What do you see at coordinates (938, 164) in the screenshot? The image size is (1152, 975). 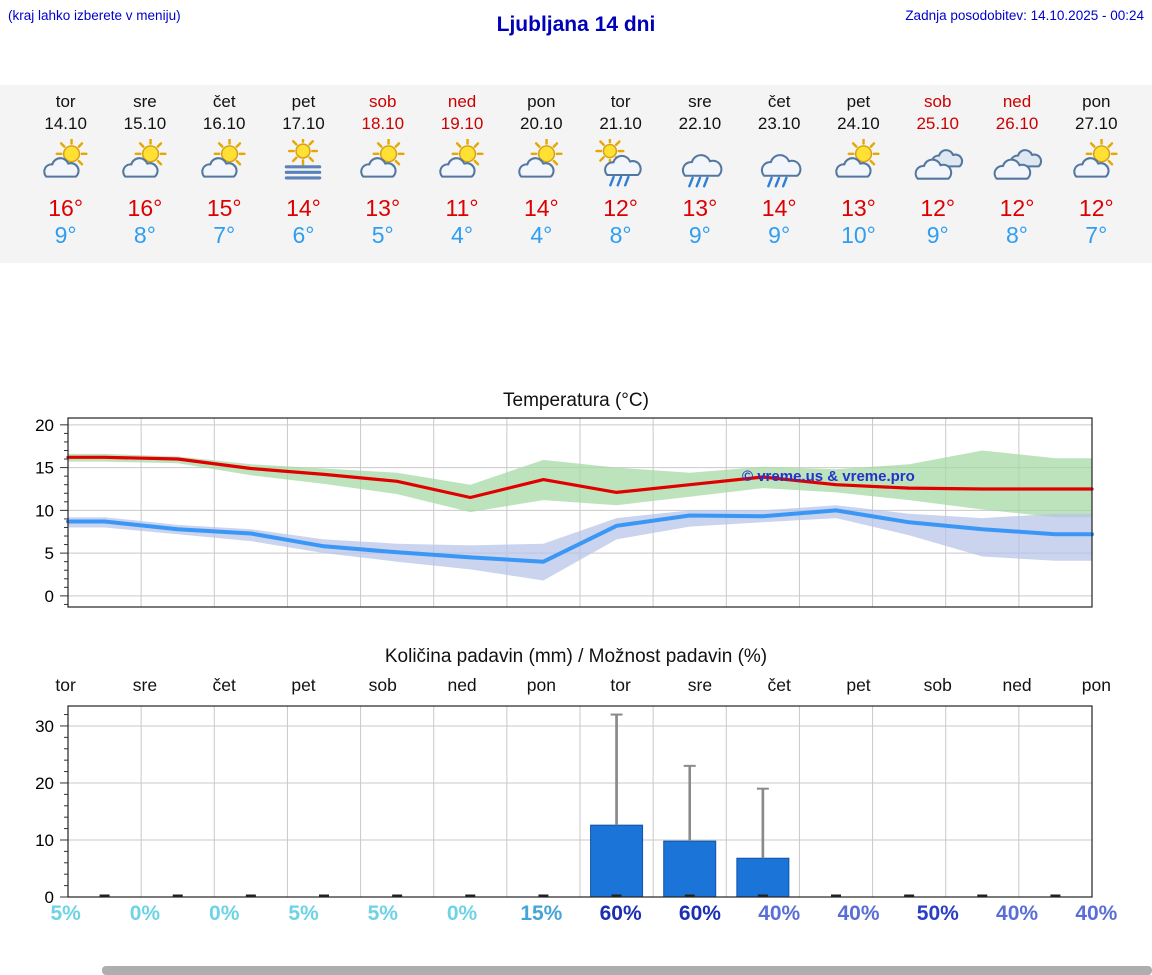 I see `cloudy-icon` at bounding box center [938, 164].